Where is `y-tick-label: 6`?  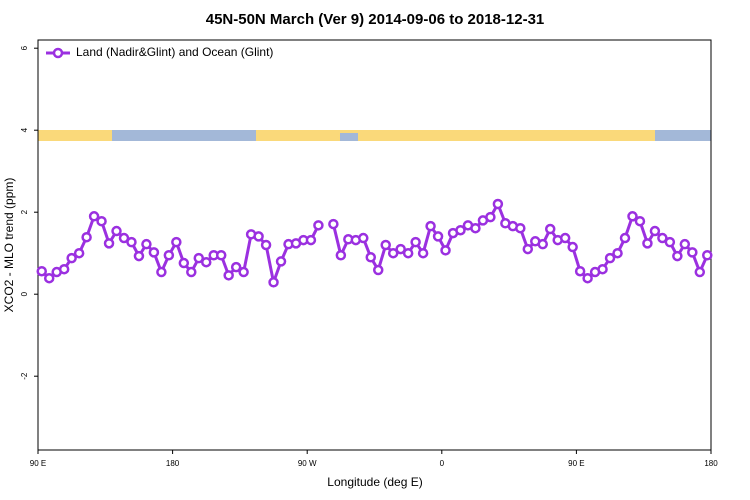
y-tick-label: 6 is located at coordinates (24, 47).